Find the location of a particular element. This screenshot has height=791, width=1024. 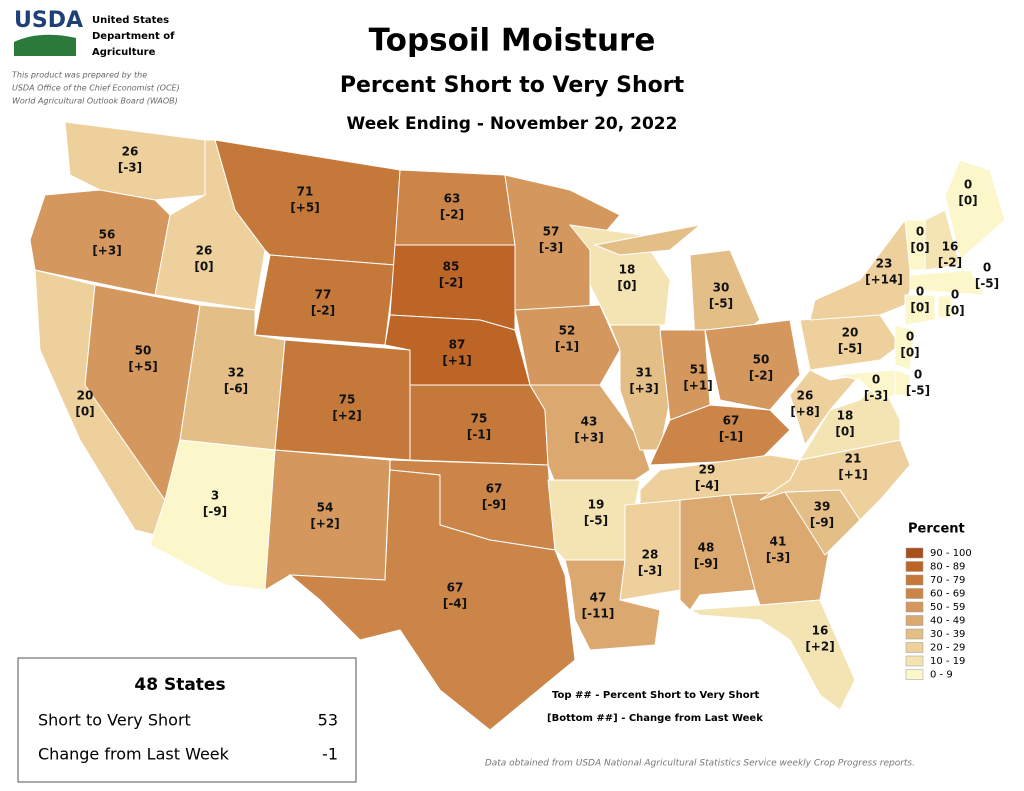

state-change: [-11] is located at coordinates (598, 614).